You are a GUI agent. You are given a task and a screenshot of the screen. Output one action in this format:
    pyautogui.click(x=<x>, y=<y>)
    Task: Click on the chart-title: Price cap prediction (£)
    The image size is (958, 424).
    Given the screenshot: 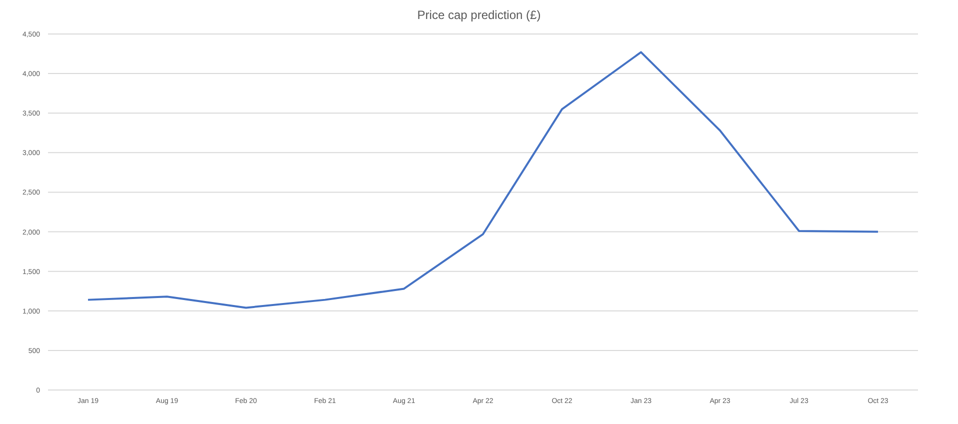 What is the action you would take?
    pyautogui.click(x=479, y=16)
    